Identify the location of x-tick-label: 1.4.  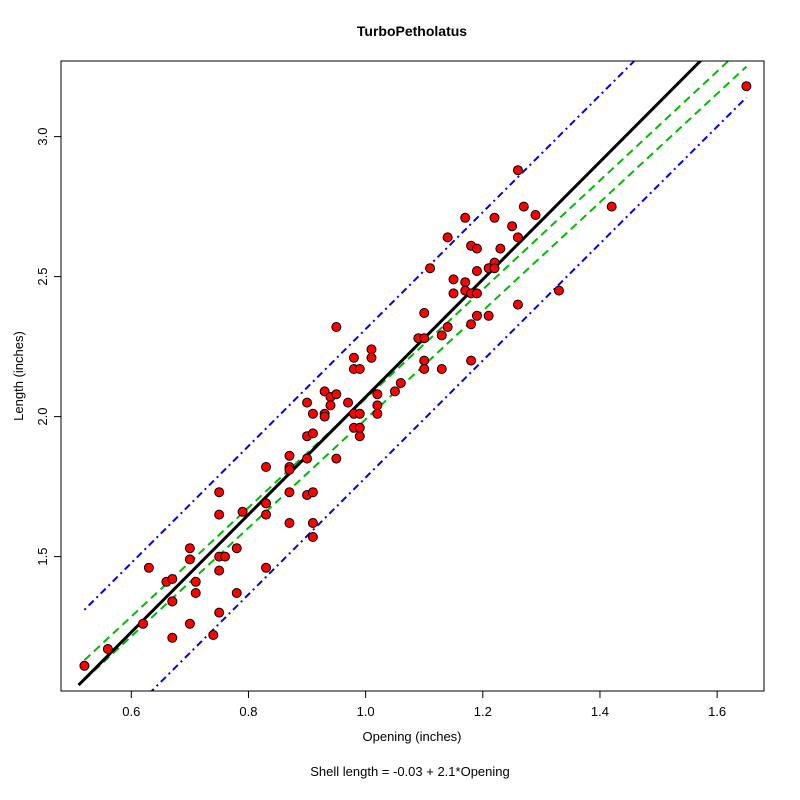
(600, 711).